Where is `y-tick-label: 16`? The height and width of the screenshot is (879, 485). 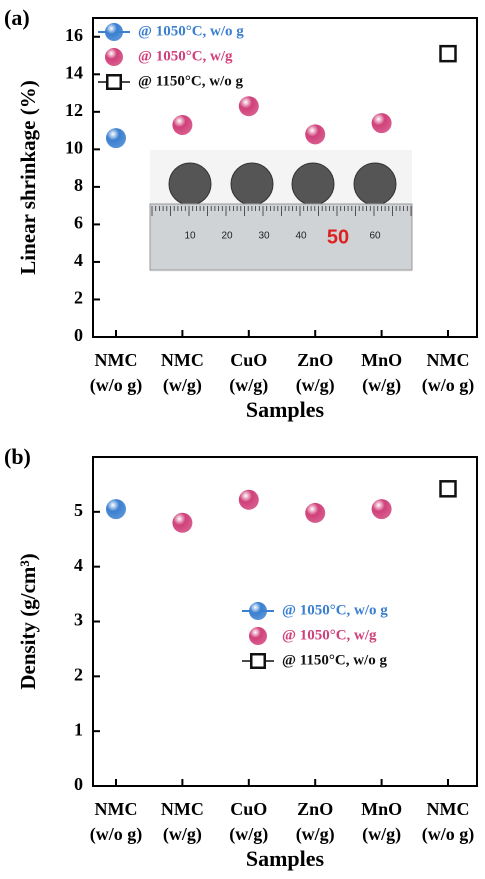 y-tick-label: 16 is located at coordinates (74, 35).